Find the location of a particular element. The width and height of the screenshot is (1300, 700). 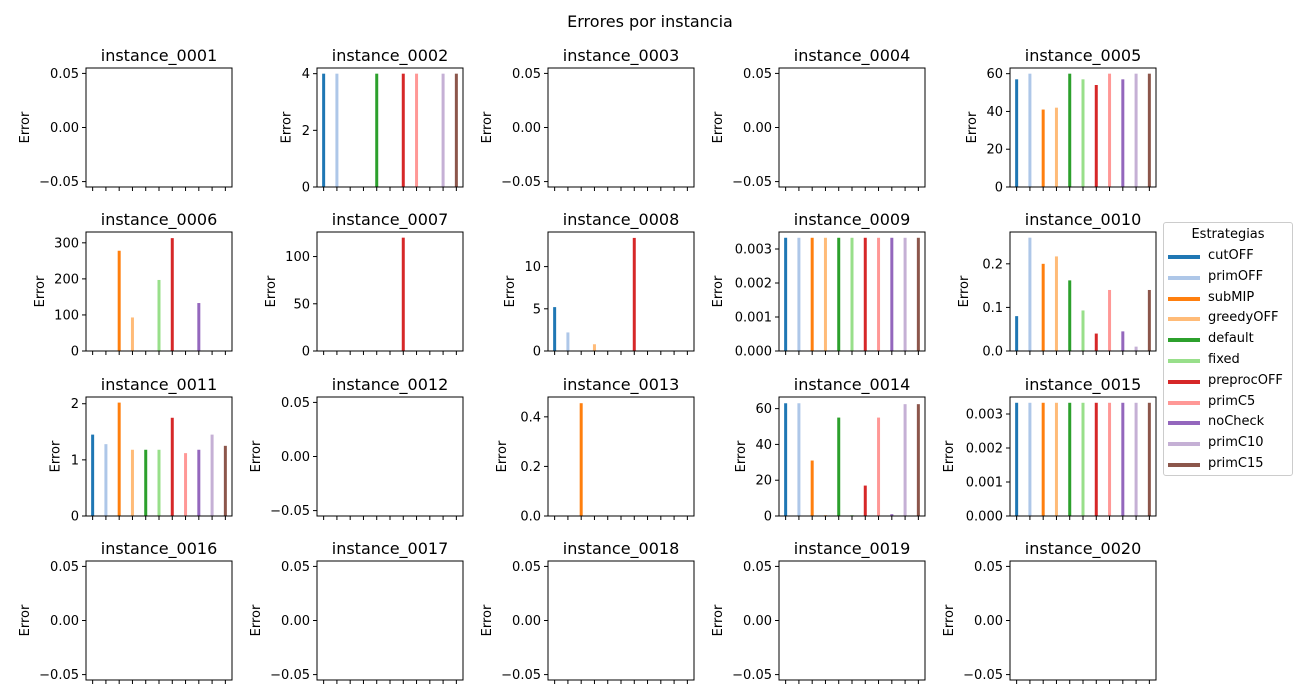

subplot-title: instance_0014 is located at coordinates (852, 385).